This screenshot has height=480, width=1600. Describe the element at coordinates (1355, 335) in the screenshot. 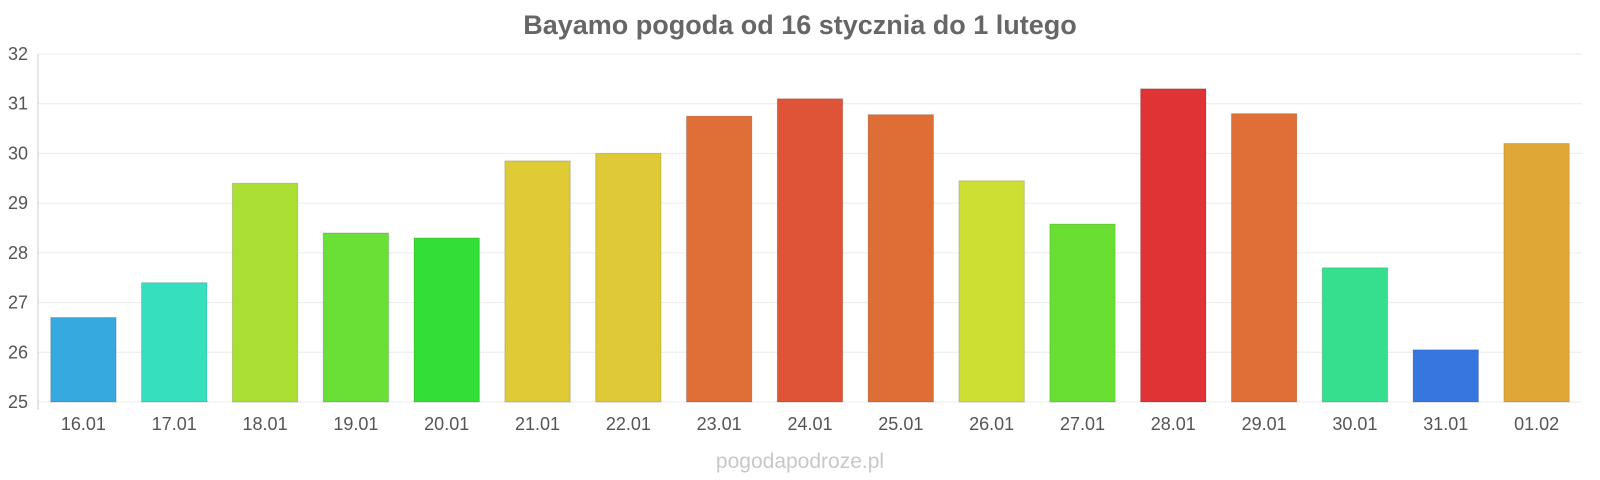

I see `bar-30.01` at that location.